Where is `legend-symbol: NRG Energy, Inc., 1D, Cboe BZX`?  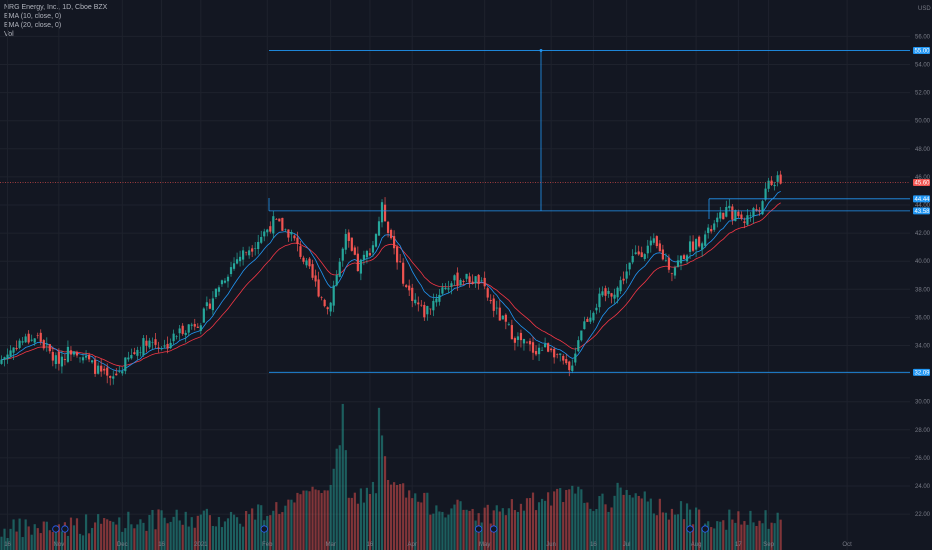
legend-symbol: NRG Energy, Inc., 1D, Cboe BZX is located at coordinates (56, 7).